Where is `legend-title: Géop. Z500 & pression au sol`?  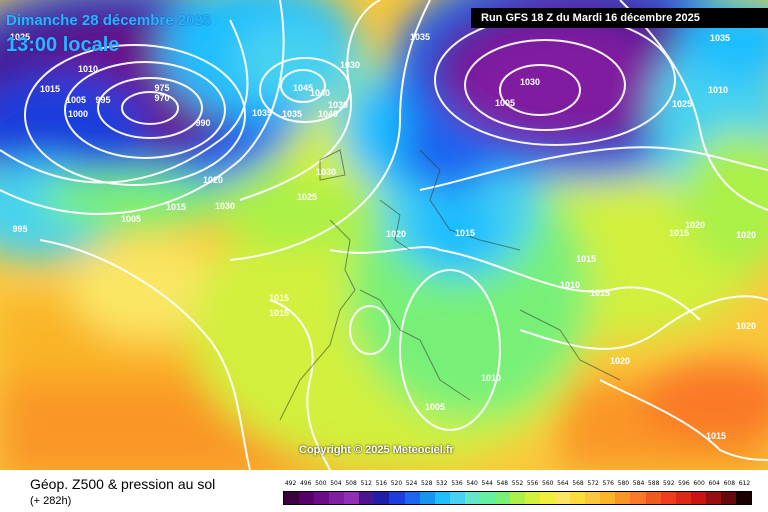 legend-title: Géop. Z500 & pression au sol is located at coordinates (123, 484).